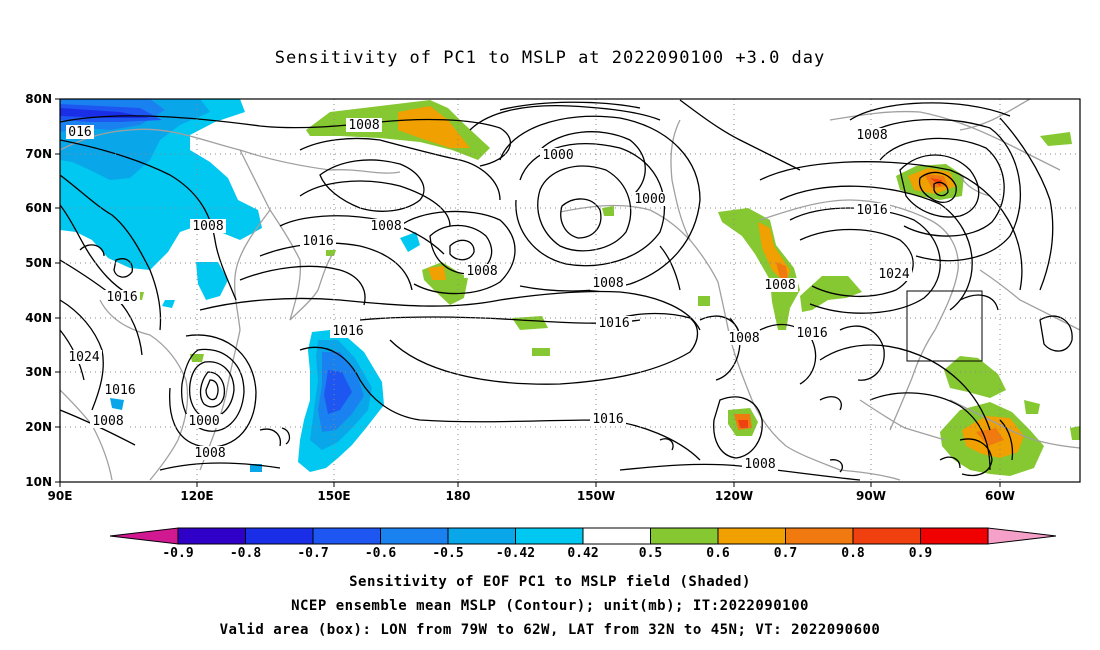 The image size is (1100, 650). Describe the element at coordinates (38, 427) in the screenshot. I see `lat-label: 20N` at that location.